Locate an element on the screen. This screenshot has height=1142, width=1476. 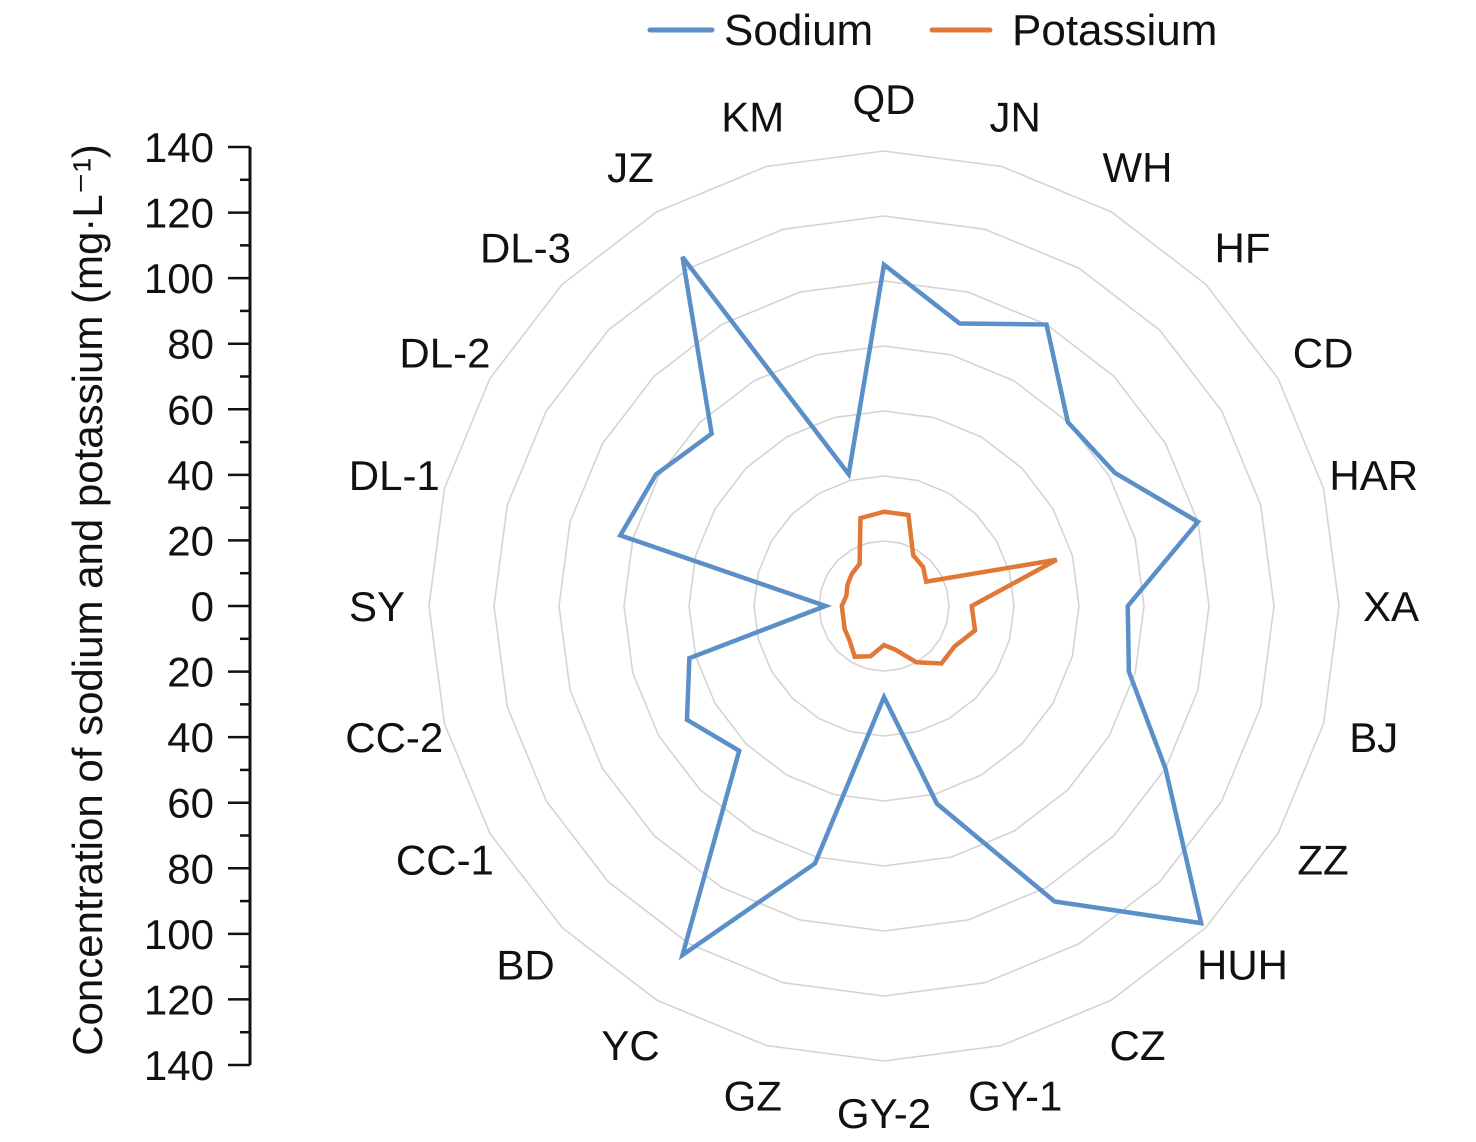
category-label: CD is located at coordinates (1323, 353).